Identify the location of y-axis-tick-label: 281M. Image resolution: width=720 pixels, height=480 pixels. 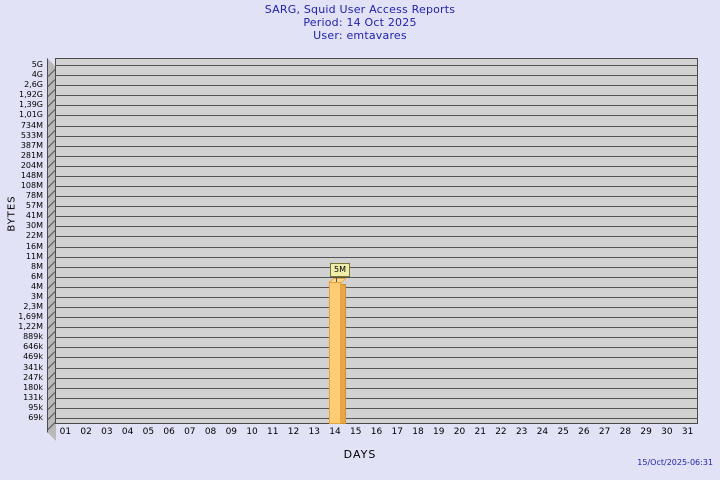
(31, 155).